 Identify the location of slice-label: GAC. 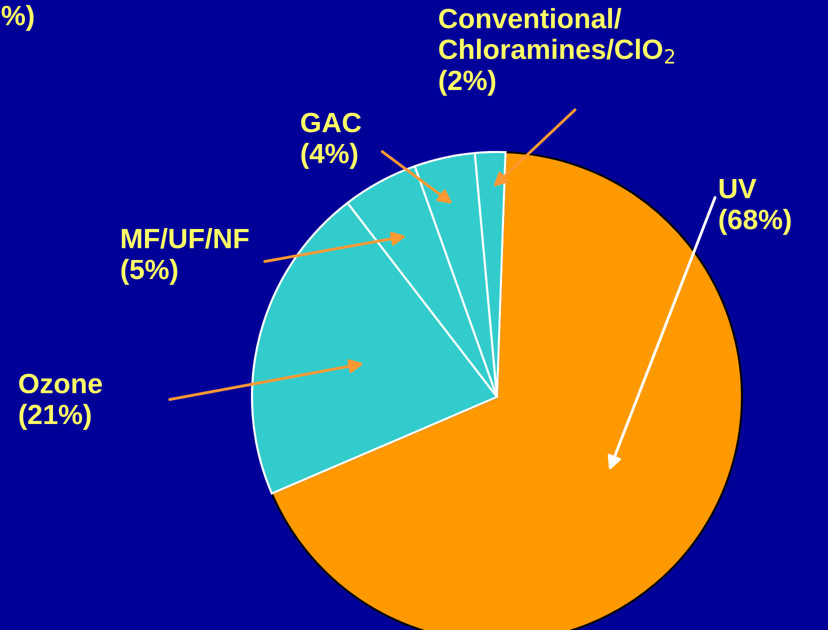
(331, 122).